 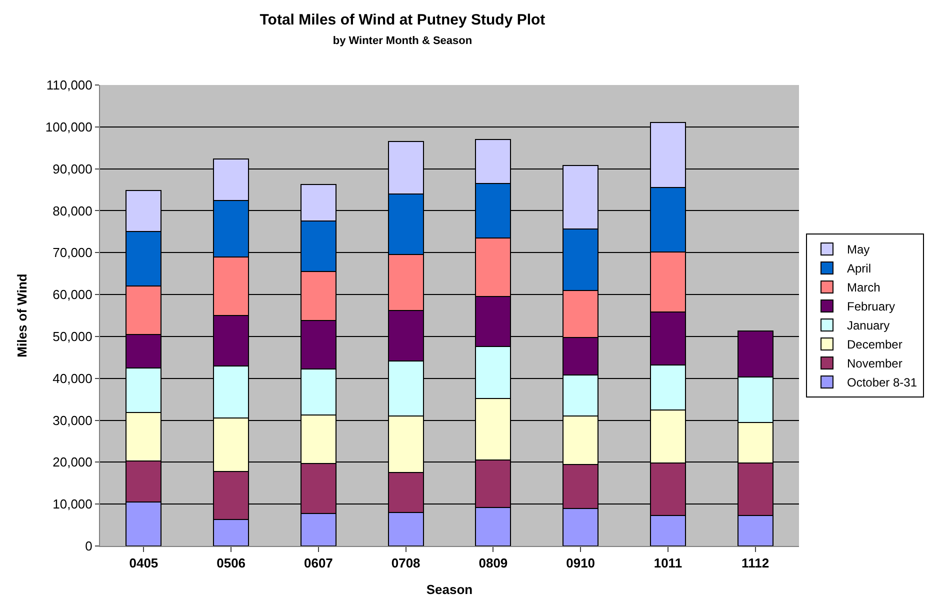 What do you see at coordinates (72, 294) in the screenshot?
I see `y-tick-label: 60,000` at bounding box center [72, 294].